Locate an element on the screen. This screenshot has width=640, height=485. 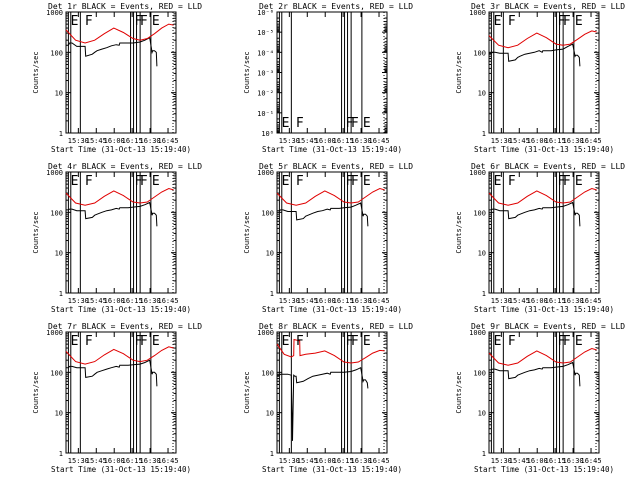
y-tick-label: 10⁻³ is located at coordinates (265, 74).